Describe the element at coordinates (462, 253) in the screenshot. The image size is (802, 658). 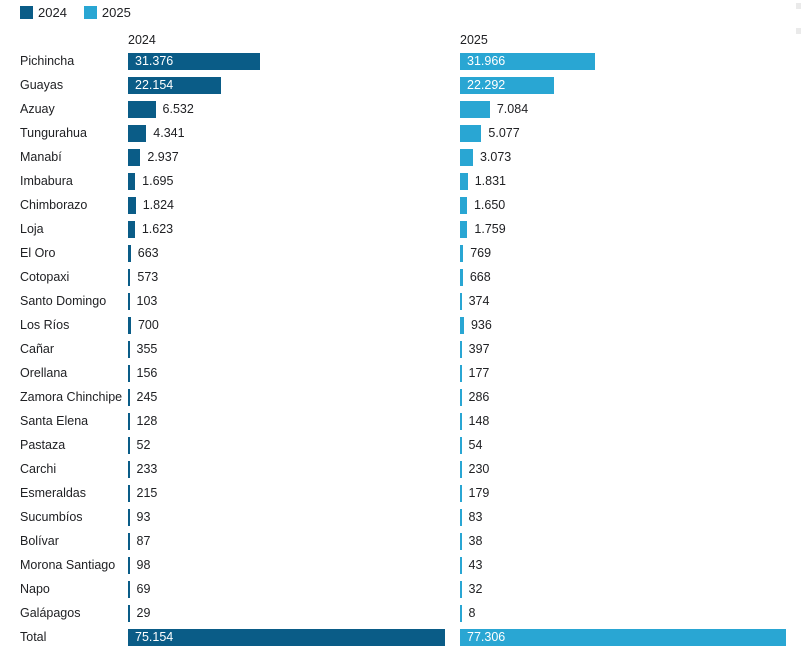
I see `bar-2025-el-oro` at that location.